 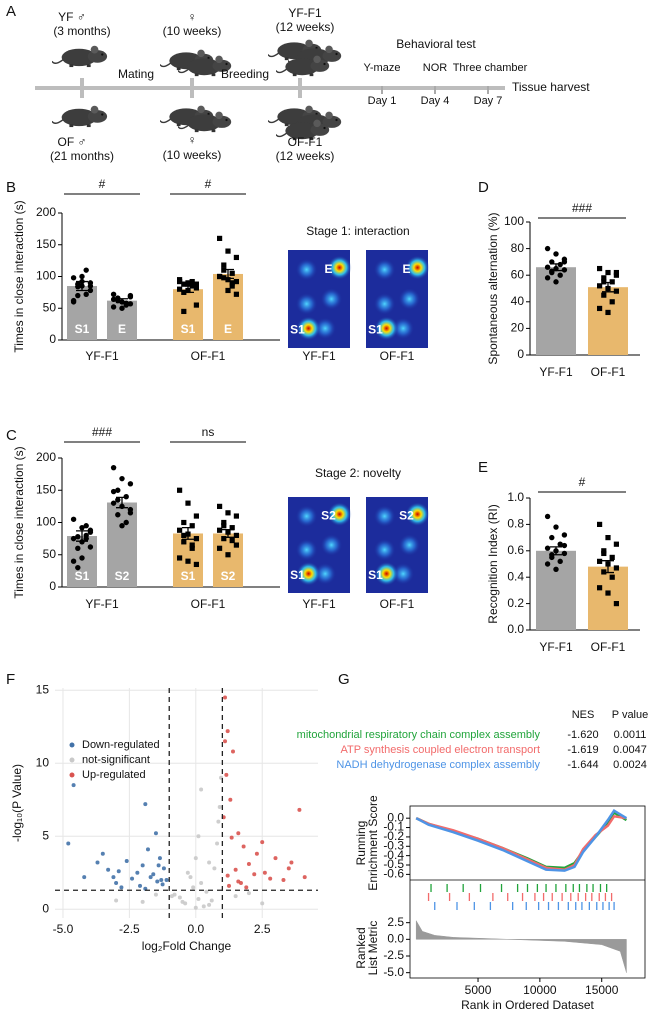 What do you see at coordinates (493, 563) in the screenshot?
I see `y-axis-label: Recognition Index (RI)` at bounding box center [493, 563].